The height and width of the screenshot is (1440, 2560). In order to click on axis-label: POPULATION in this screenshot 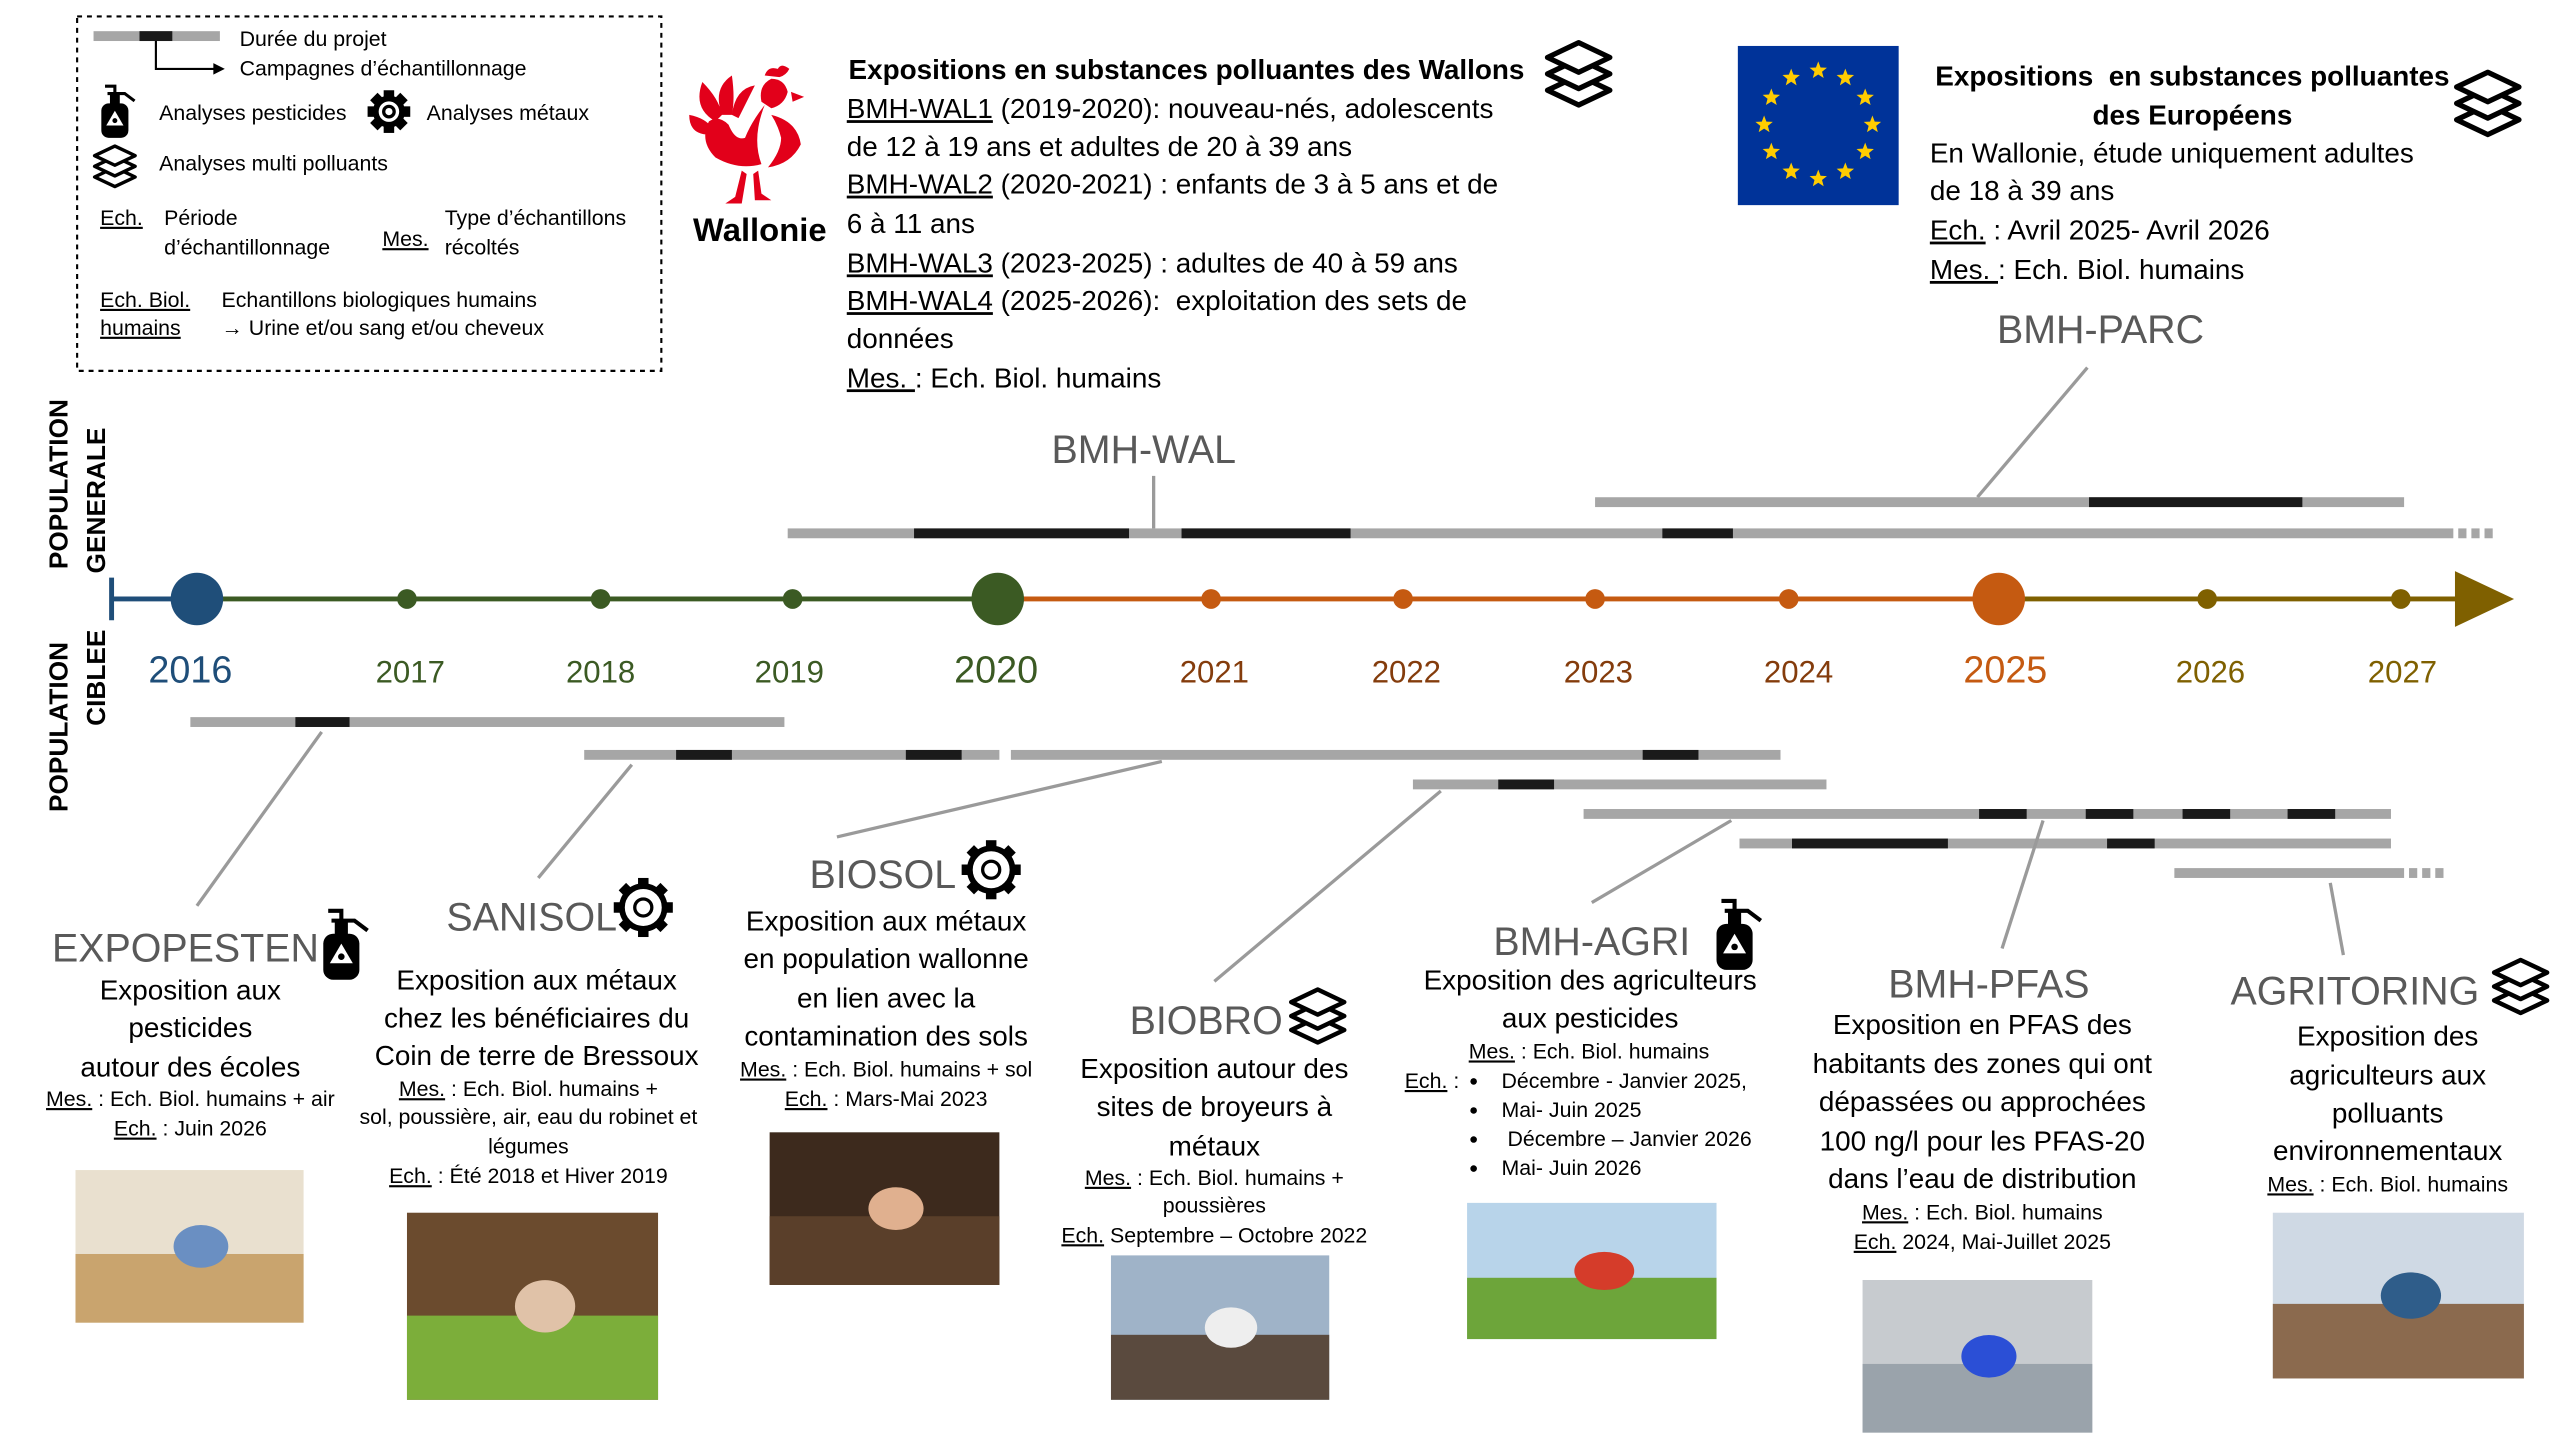, I will do `click(58, 484)`.